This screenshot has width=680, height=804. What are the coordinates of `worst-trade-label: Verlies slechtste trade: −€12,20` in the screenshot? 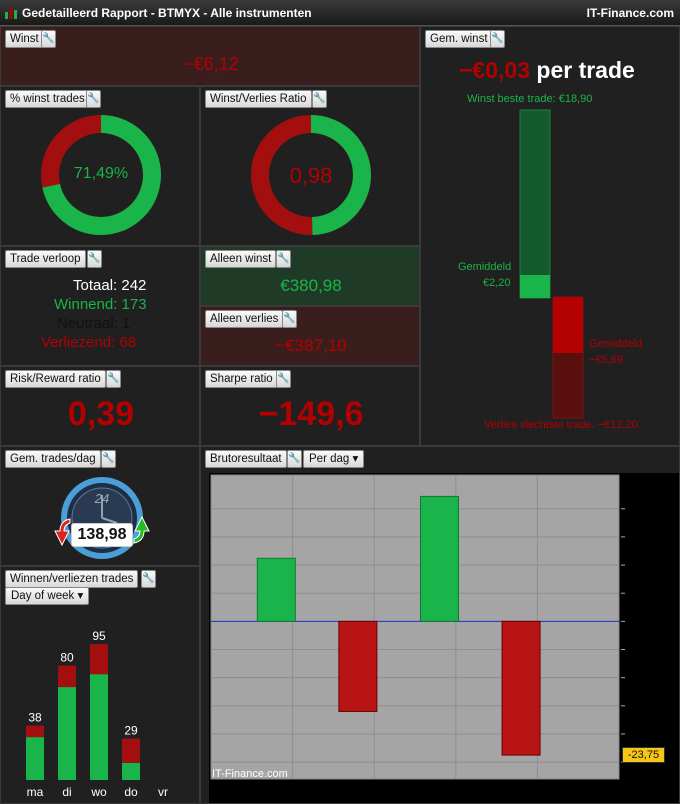 It's located at (561, 425).